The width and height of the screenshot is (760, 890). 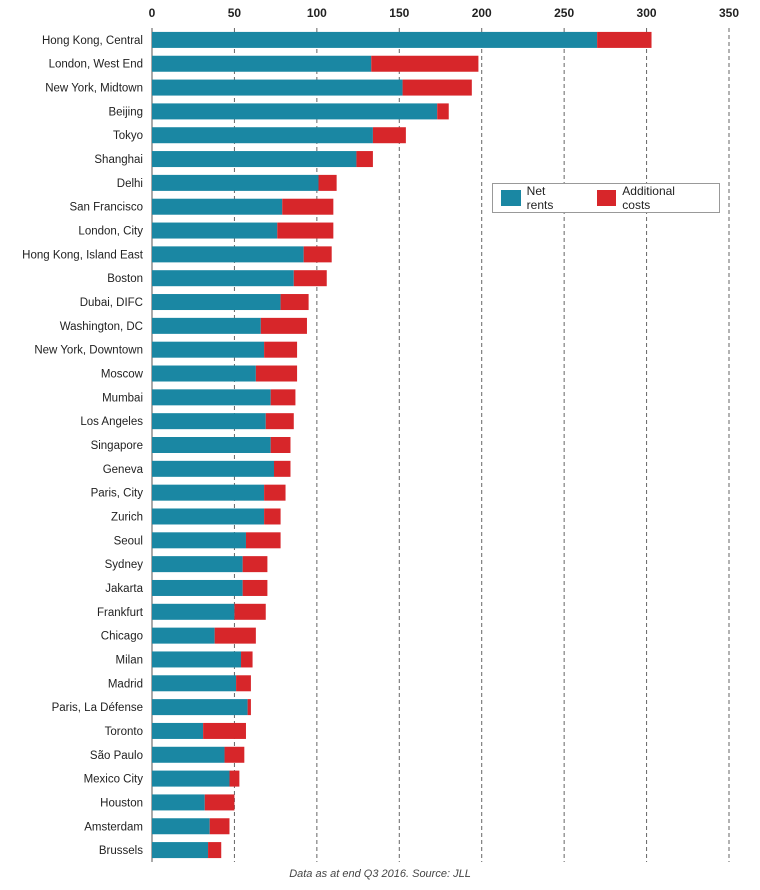 What do you see at coordinates (113, 827) in the screenshot?
I see `category-label-amsterdam: Amsterdam` at bounding box center [113, 827].